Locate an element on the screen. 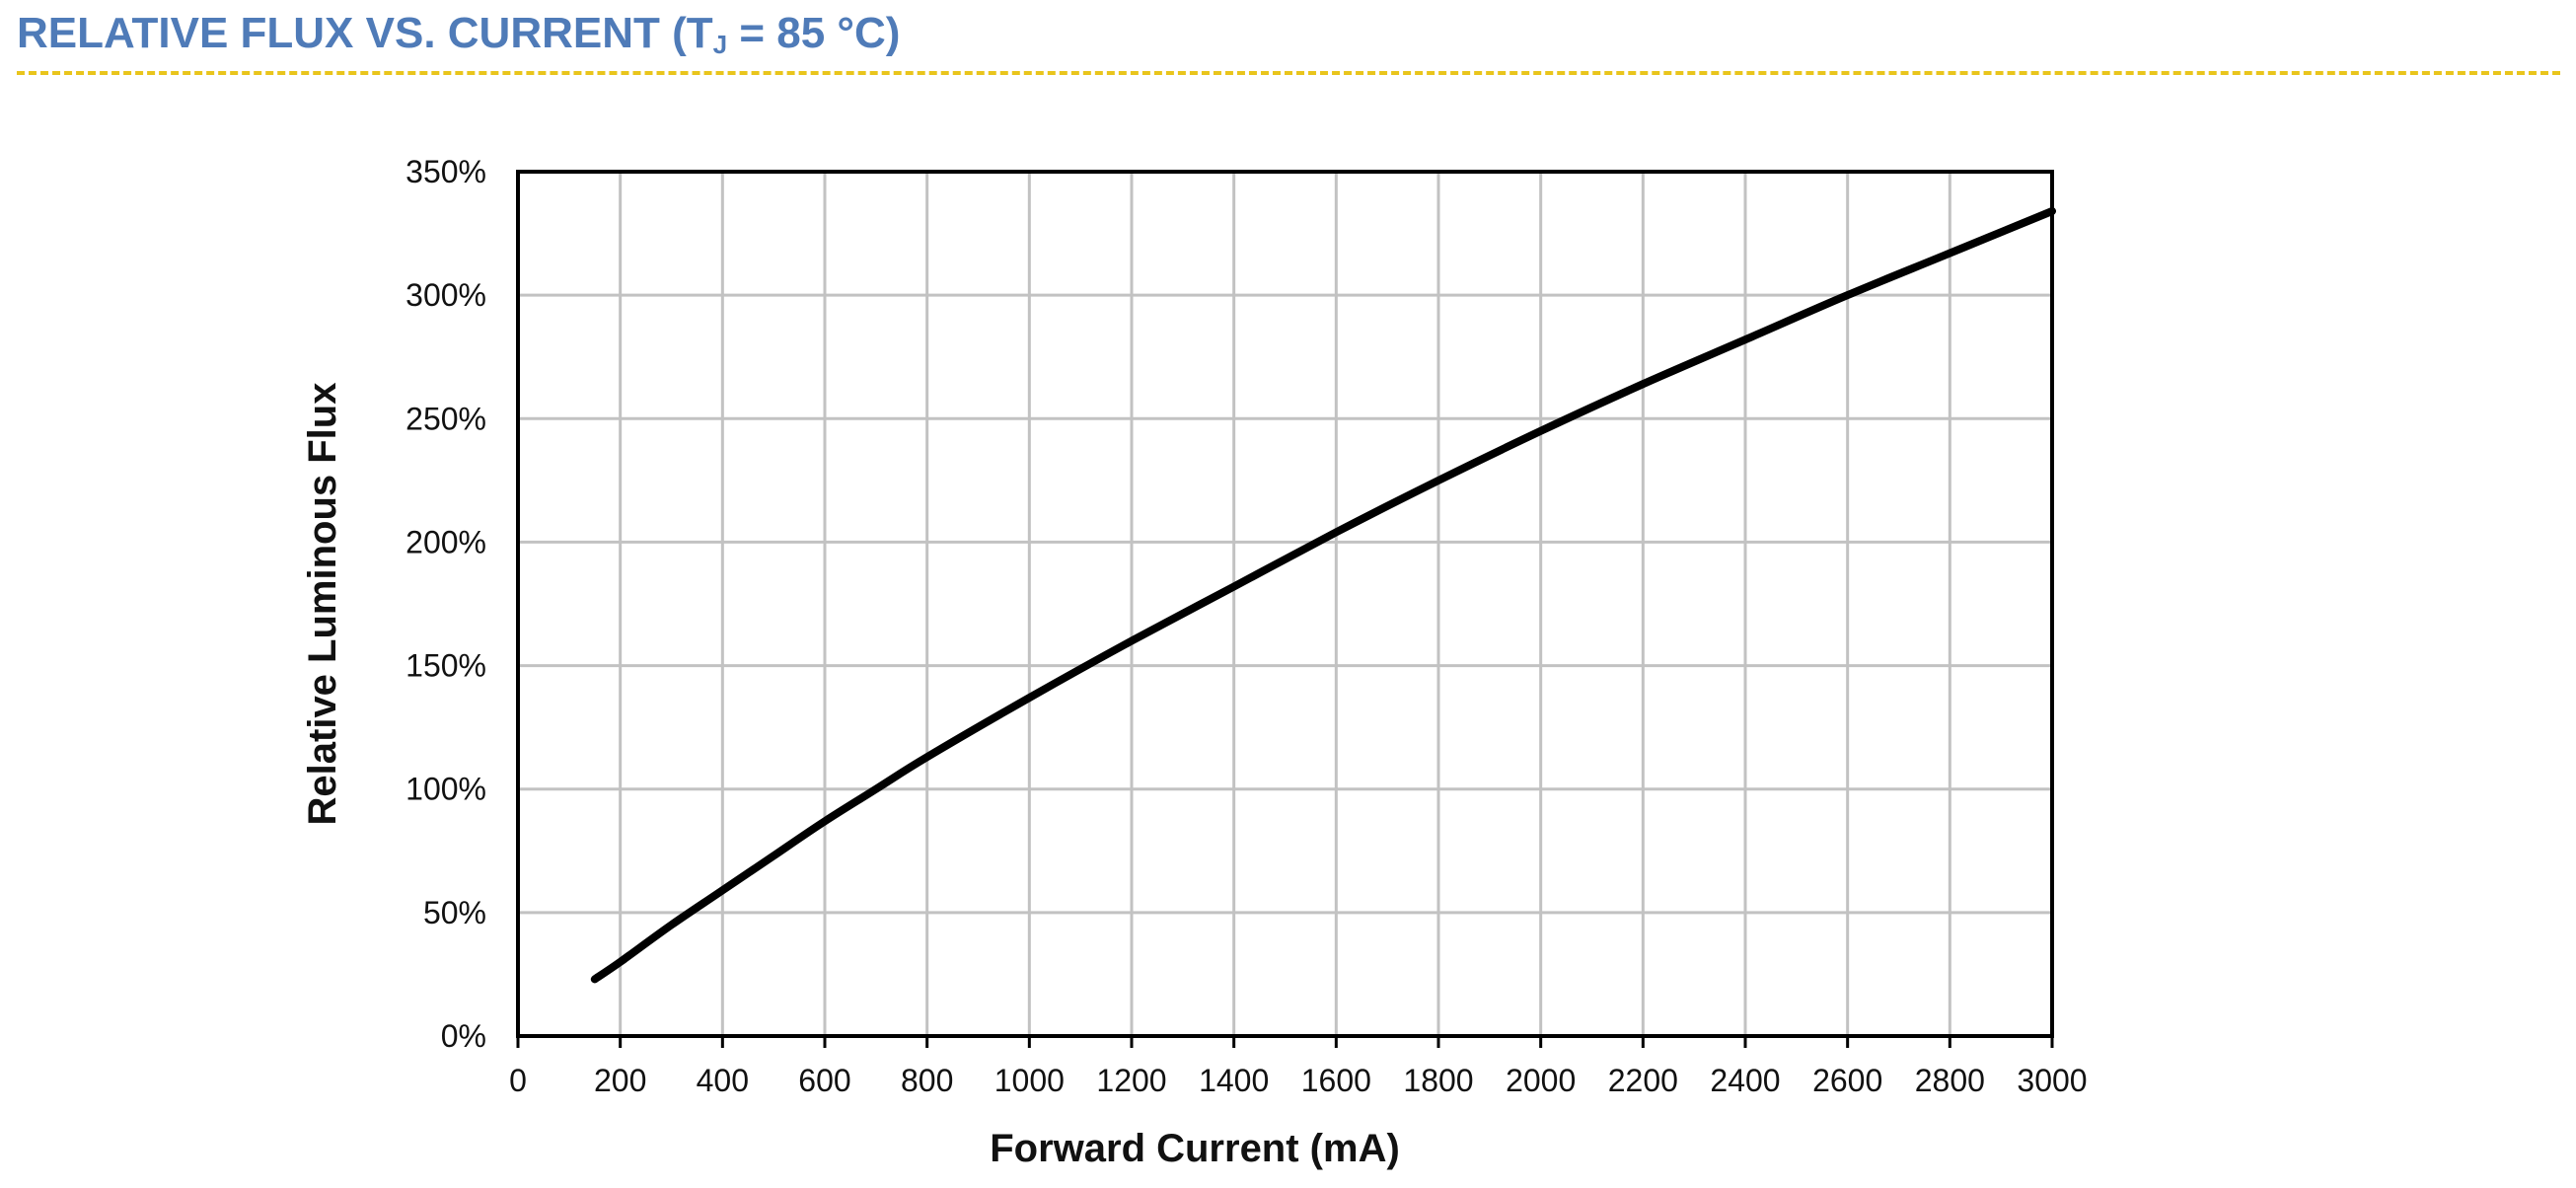 The height and width of the screenshot is (1188, 2576). x-tick-label: 200 is located at coordinates (620, 1080).